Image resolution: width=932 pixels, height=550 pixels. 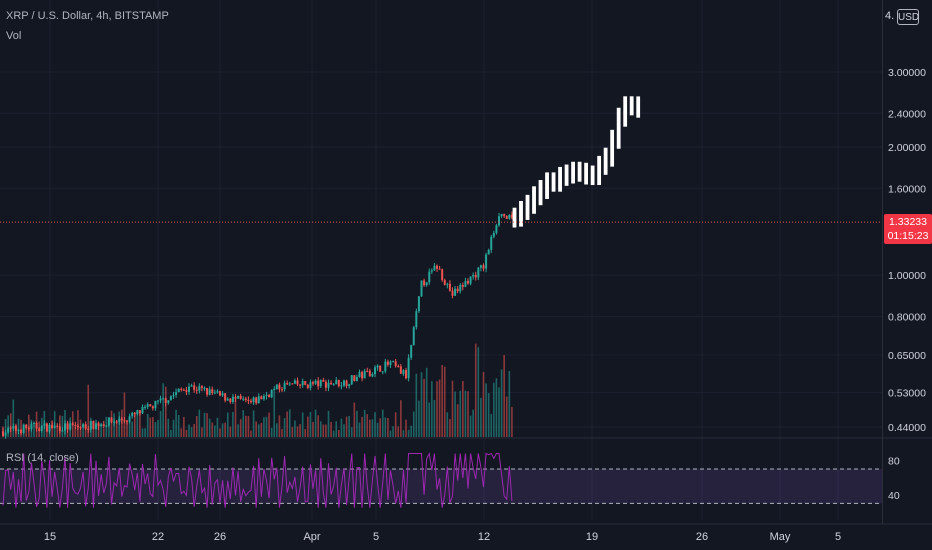 What do you see at coordinates (908, 236) in the screenshot?
I see `countdown-timer: 01:15:23` at bounding box center [908, 236].